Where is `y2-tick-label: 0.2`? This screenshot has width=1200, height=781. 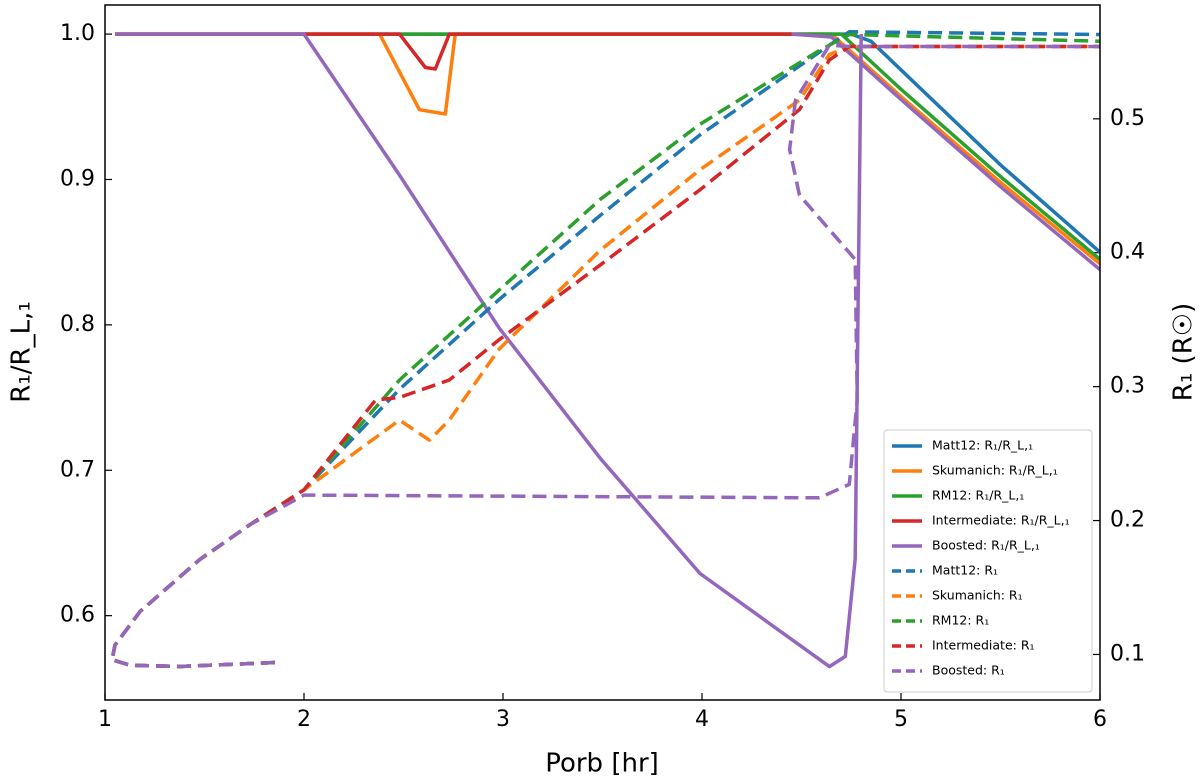
y2-tick-label: 0.2 is located at coordinates (1127, 520).